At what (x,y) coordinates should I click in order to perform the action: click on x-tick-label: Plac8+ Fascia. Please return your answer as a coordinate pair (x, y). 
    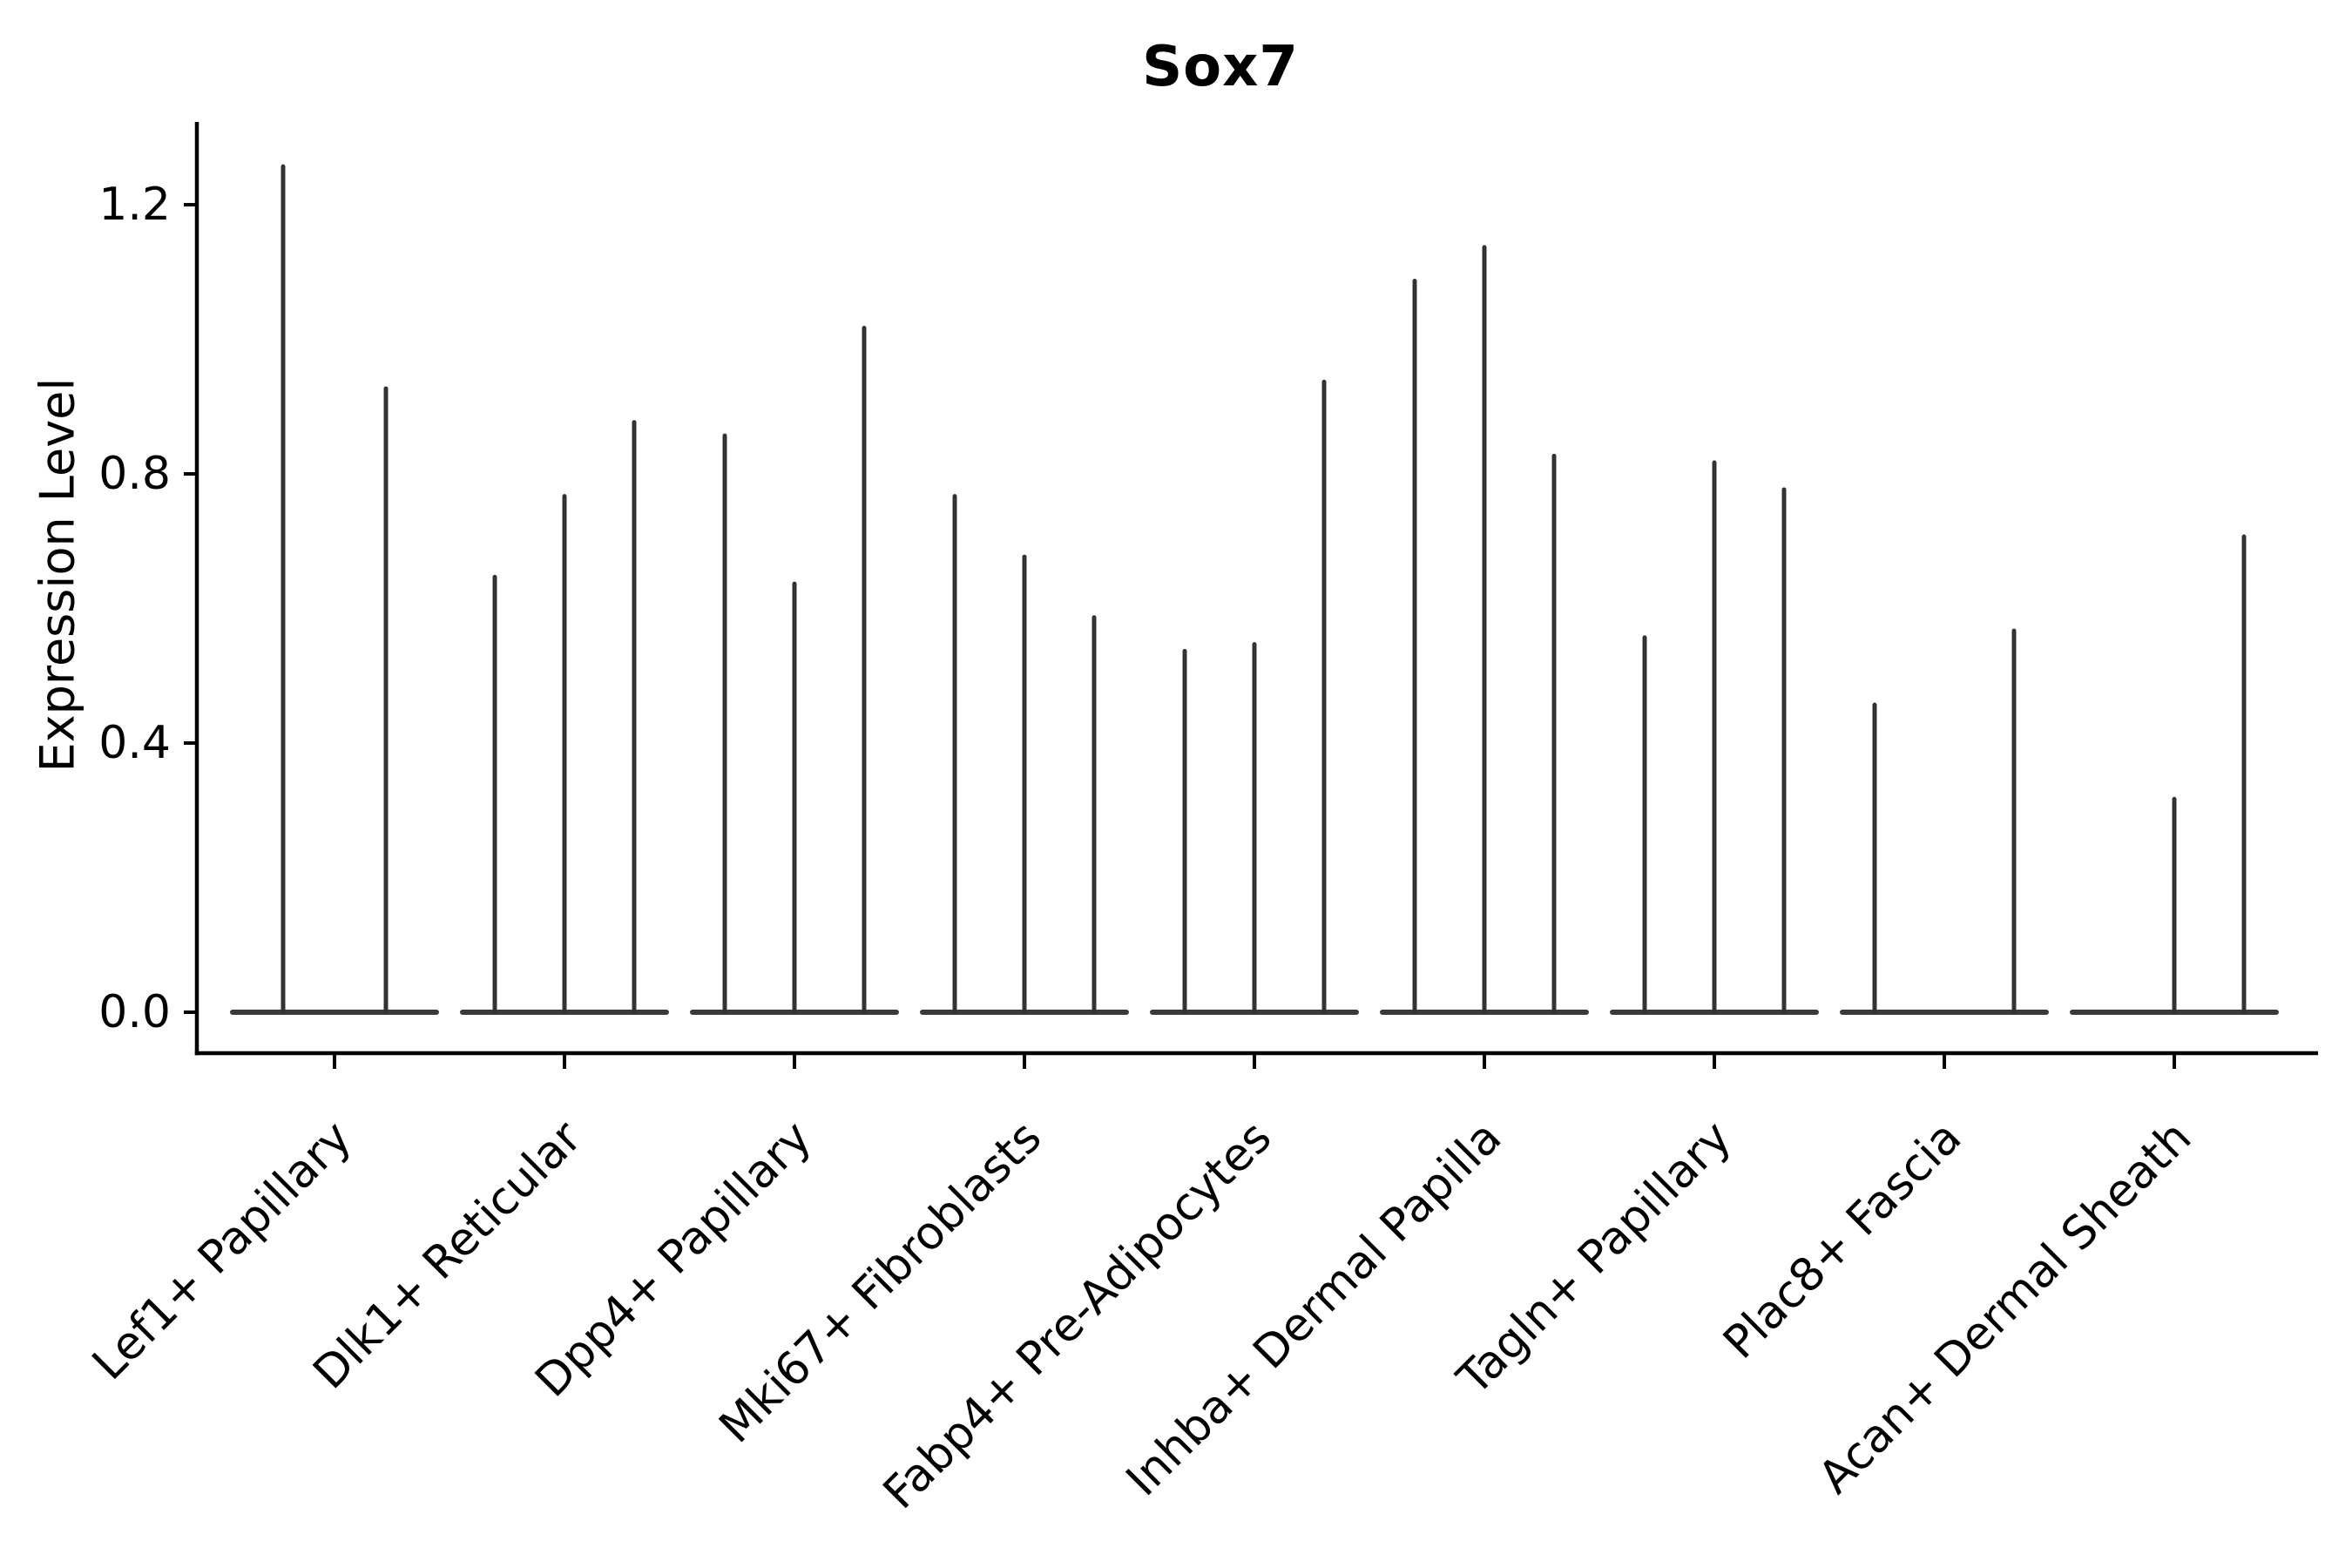
    Looking at the image, I should click on (1842, 1241).